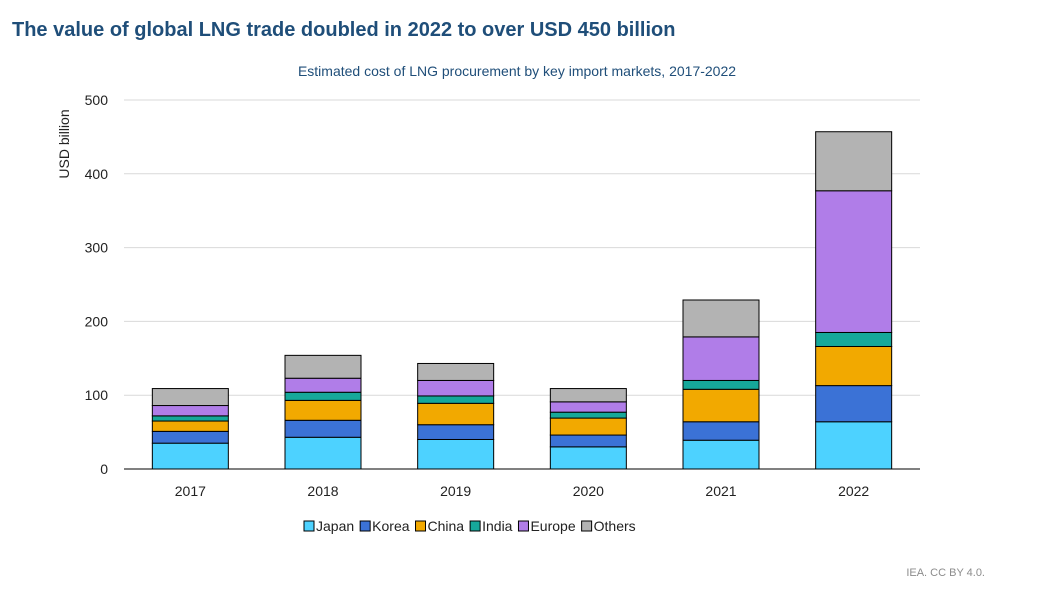 This screenshot has height=592, width=1037. What do you see at coordinates (588, 491) in the screenshot?
I see `x-tick-label: 2020` at bounding box center [588, 491].